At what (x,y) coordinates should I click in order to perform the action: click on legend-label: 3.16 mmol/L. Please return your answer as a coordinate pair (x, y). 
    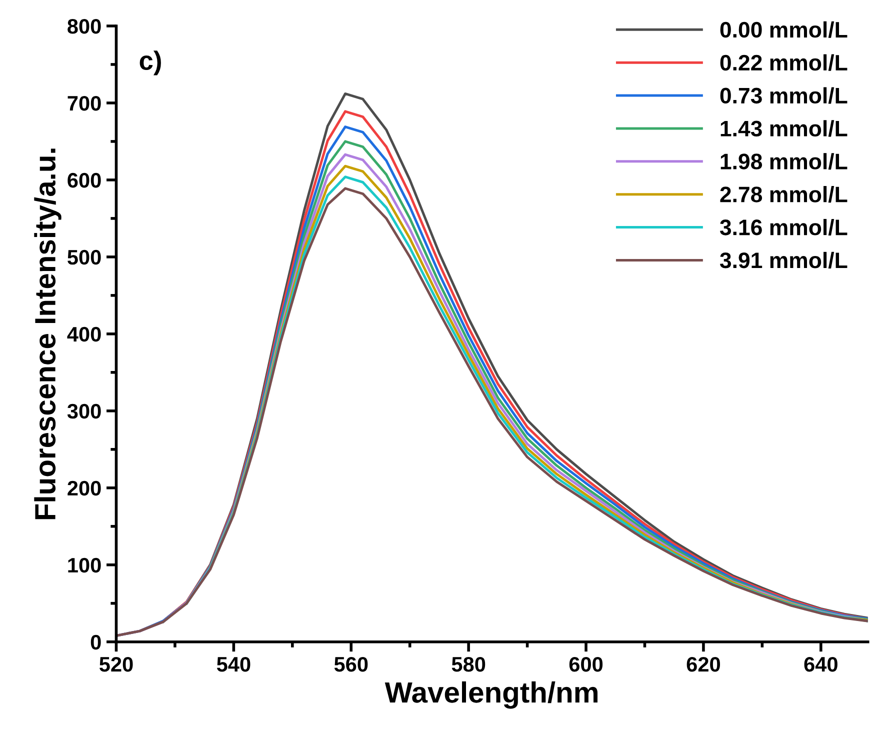
    Looking at the image, I should click on (784, 227).